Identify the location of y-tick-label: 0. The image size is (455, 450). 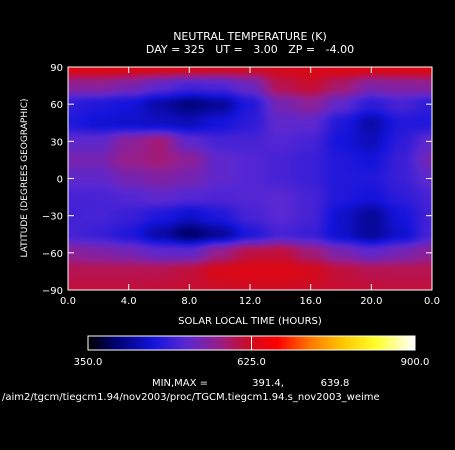
(60, 180).